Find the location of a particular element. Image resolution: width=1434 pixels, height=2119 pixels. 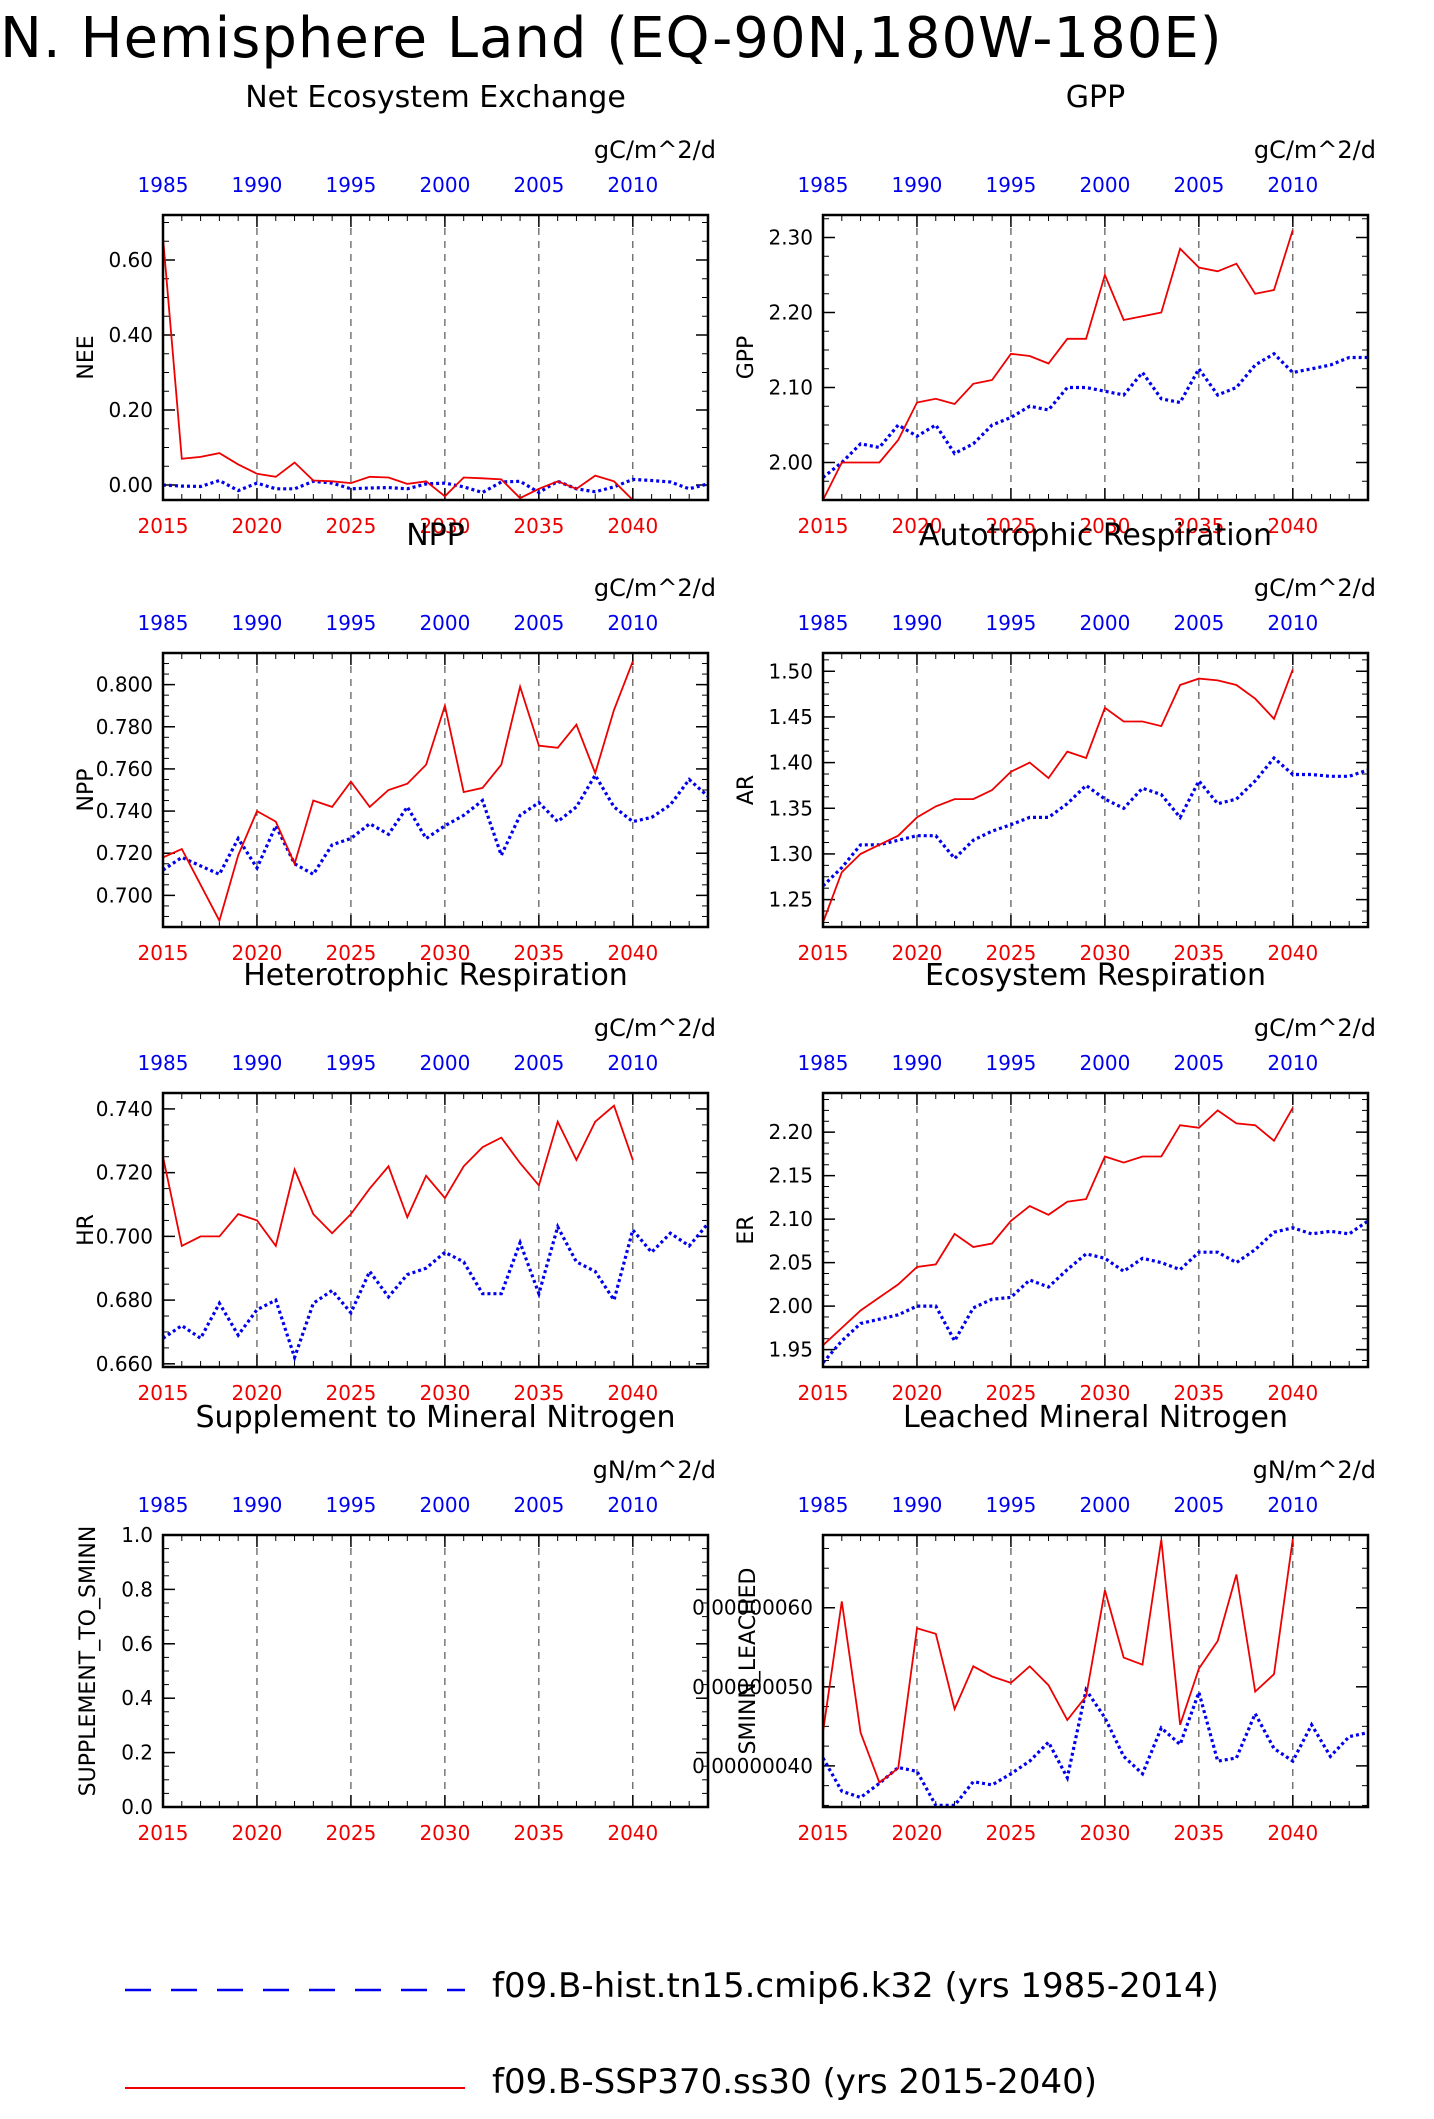

y-tick-label: 2.10 is located at coordinates (790, 388).